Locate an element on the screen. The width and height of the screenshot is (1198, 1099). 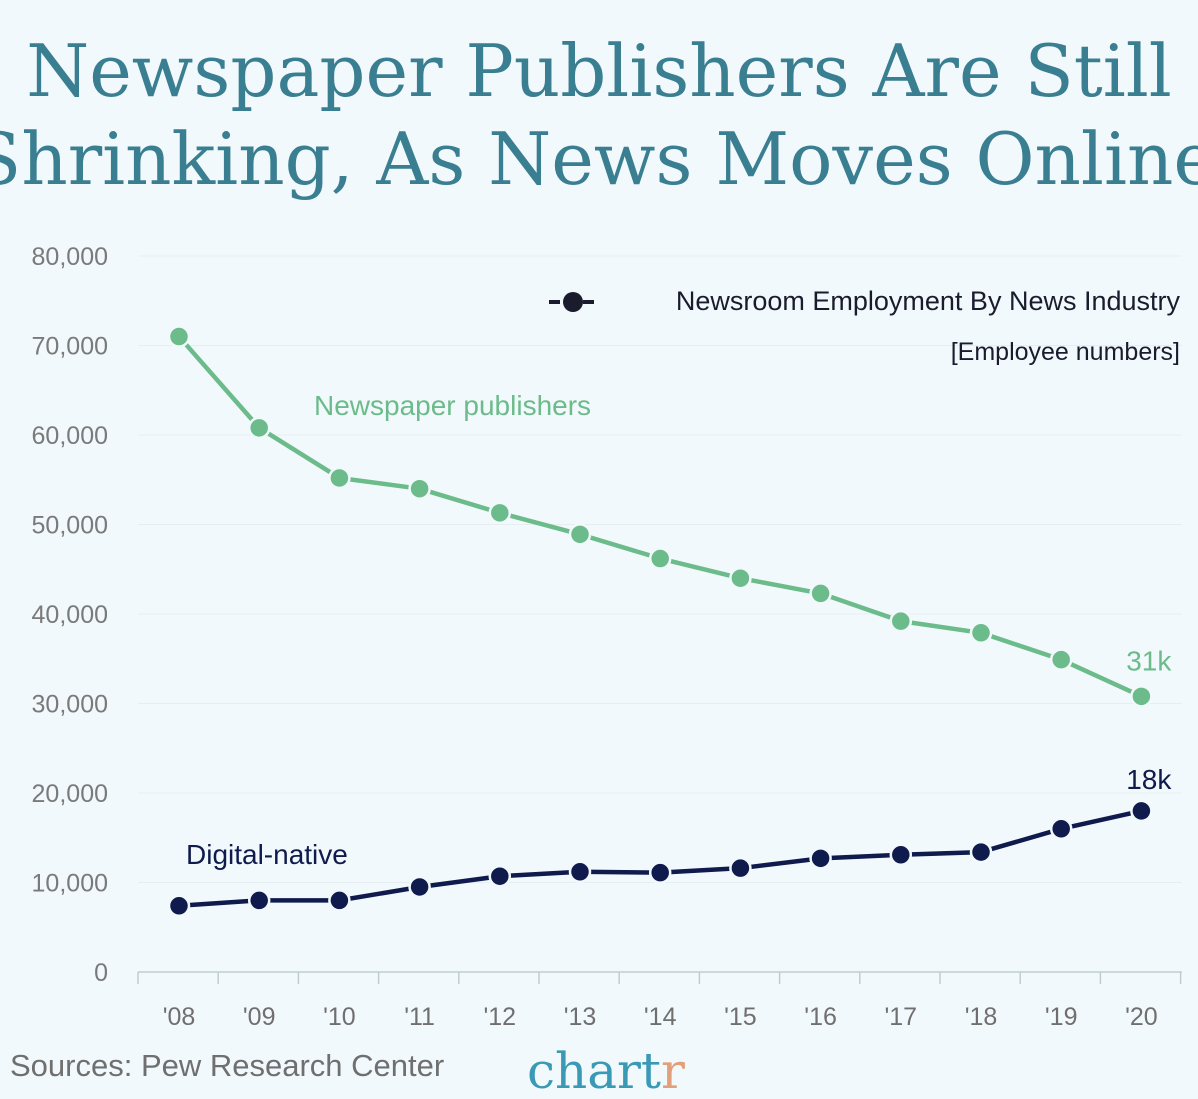
y-tick-label: 50,000 is located at coordinates (70, 526).